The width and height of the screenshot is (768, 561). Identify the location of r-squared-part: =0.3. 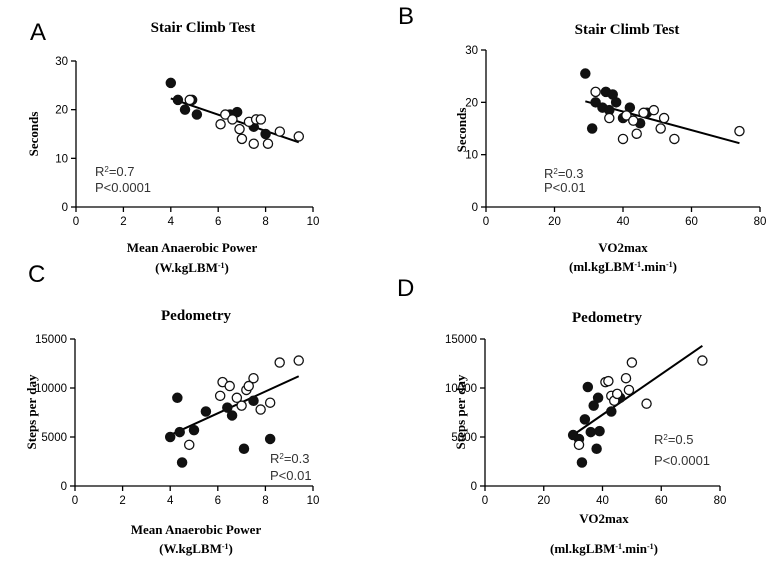
(571, 173).